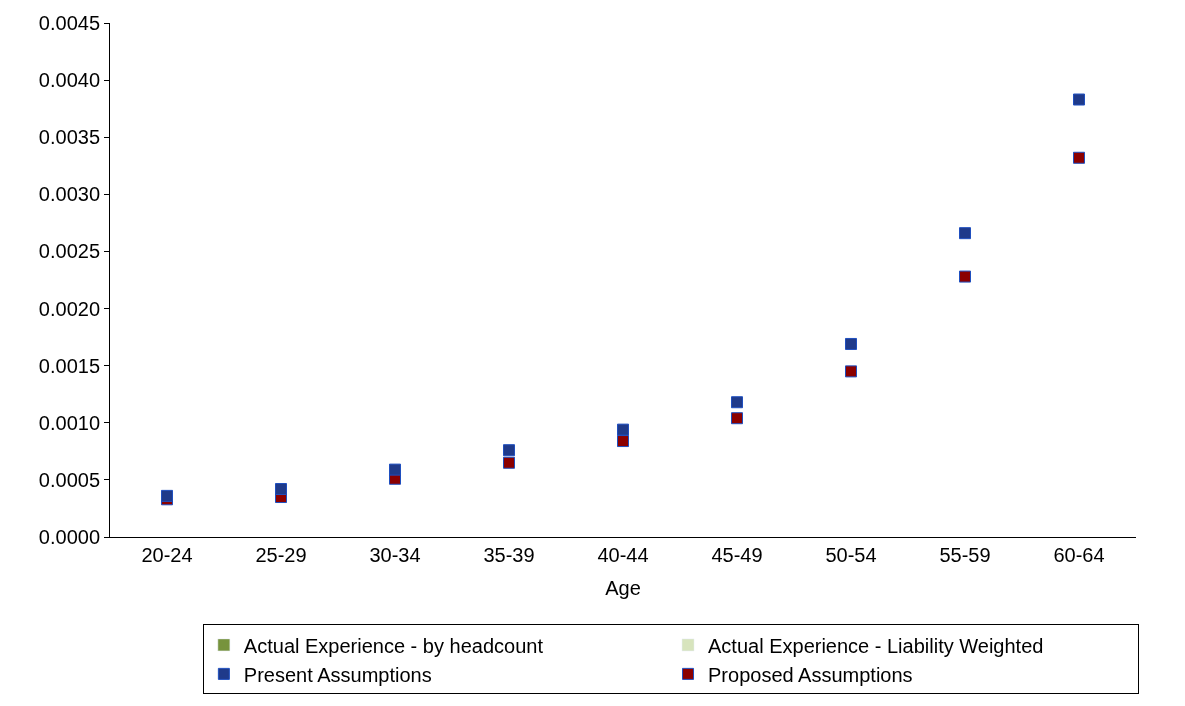 This screenshot has height=706, width=1185. Describe the element at coordinates (69, 479) in the screenshot. I see `y-tick-label: 0.0005` at that location.